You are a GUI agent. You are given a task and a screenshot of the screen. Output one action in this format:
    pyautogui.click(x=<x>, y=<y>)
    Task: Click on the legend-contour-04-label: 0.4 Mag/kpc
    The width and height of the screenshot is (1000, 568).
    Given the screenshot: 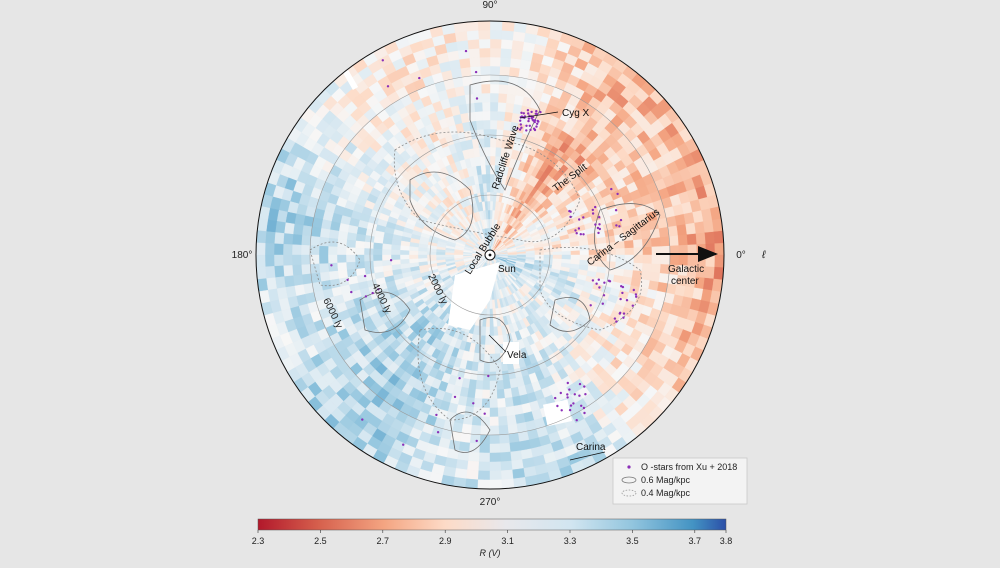 What is the action you would take?
    pyautogui.click(x=666, y=493)
    